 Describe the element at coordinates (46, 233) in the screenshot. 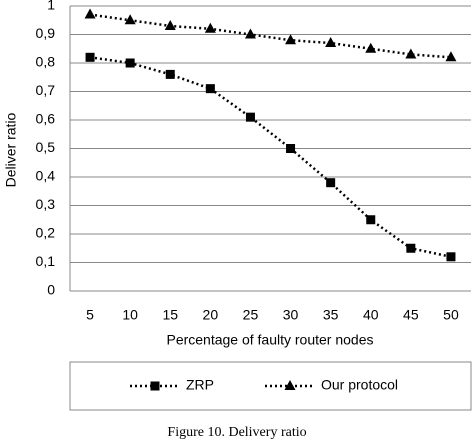

I see `y-tick-label: 0,2` at that location.